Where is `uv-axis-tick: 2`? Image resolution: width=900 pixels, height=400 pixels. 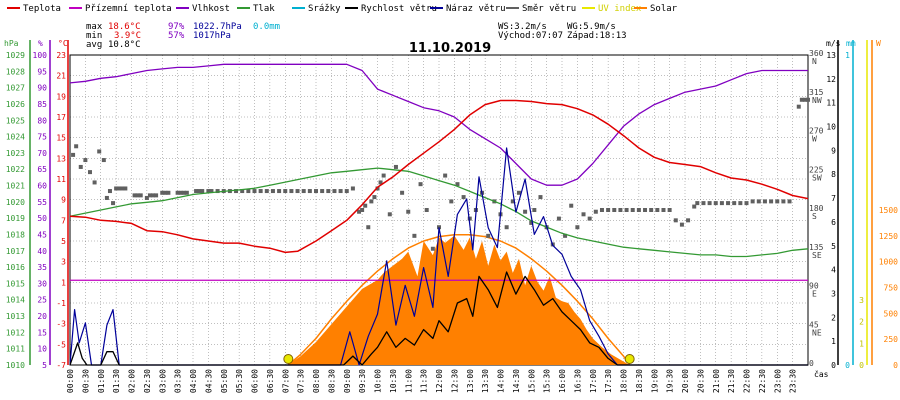 uv-axis-tick: 2 is located at coordinates (861, 322).